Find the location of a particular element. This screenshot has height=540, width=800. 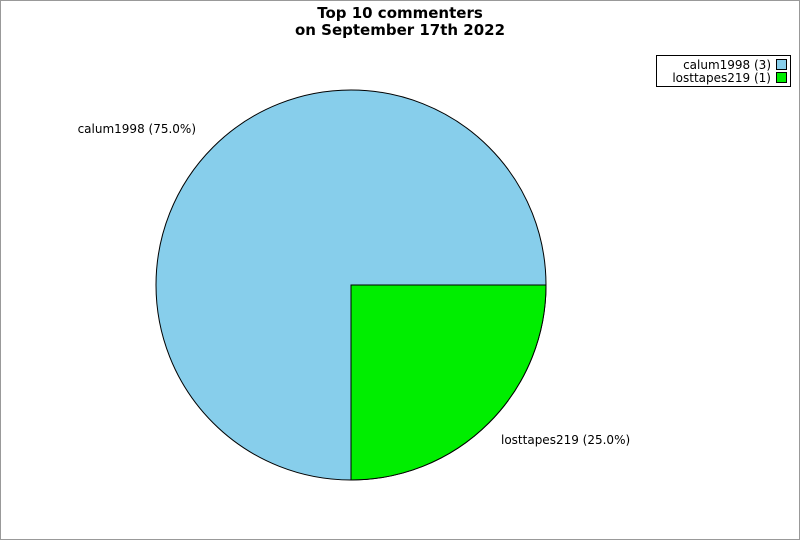

slice-label-losttapes219: losttapes219 (25.0%) is located at coordinates (566, 440).